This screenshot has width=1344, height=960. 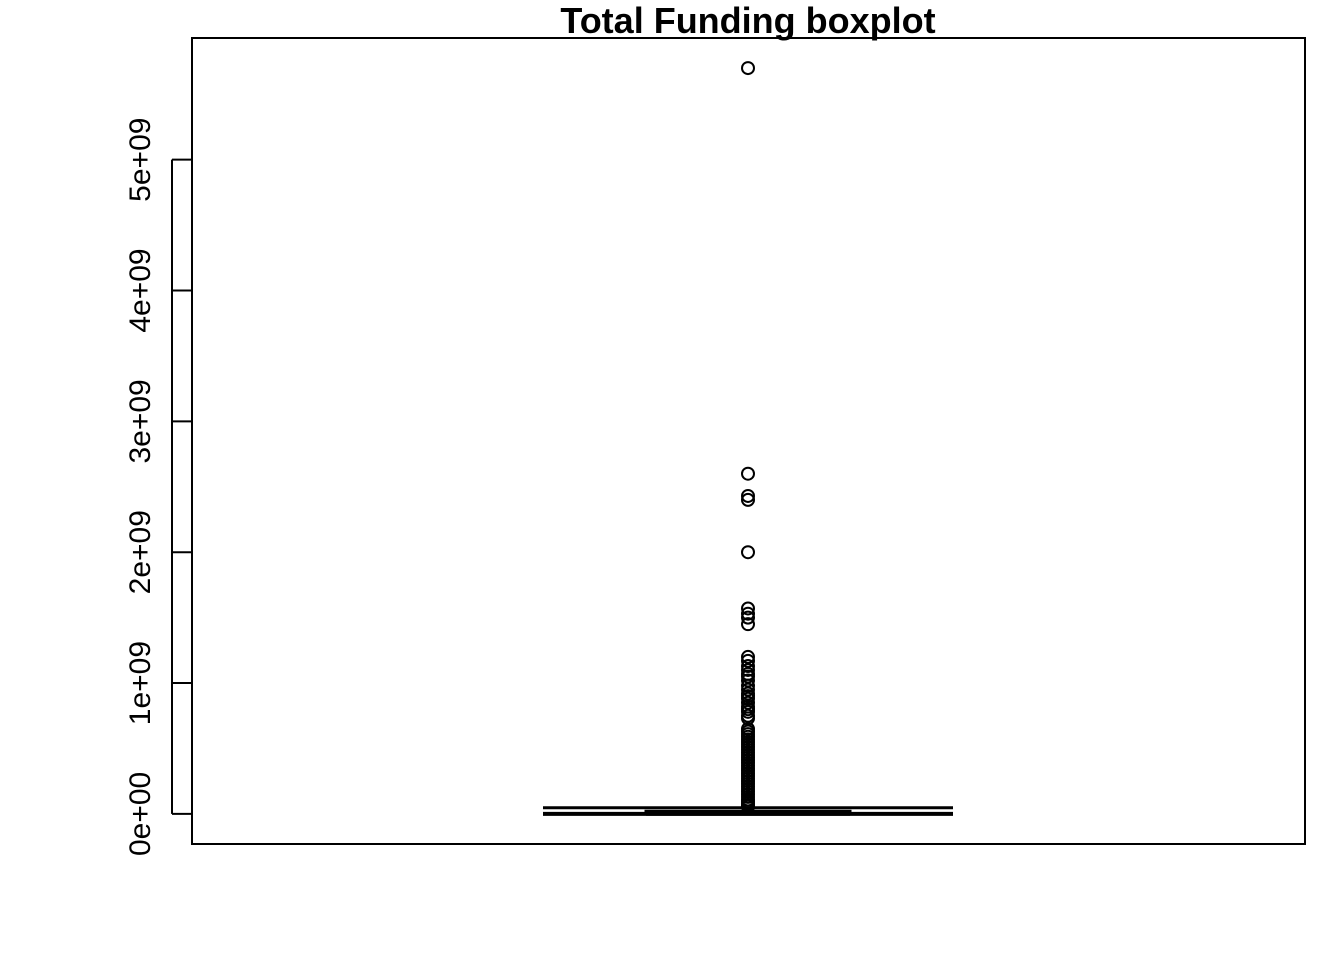 I want to click on y-tick-label: 1e+09, so click(x=140, y=683).